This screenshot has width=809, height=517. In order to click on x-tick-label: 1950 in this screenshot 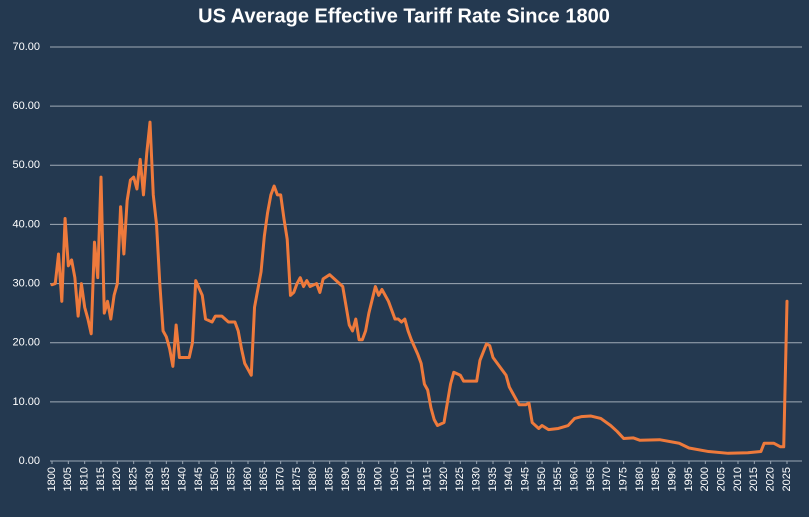, I will do `click(542, 479)`.